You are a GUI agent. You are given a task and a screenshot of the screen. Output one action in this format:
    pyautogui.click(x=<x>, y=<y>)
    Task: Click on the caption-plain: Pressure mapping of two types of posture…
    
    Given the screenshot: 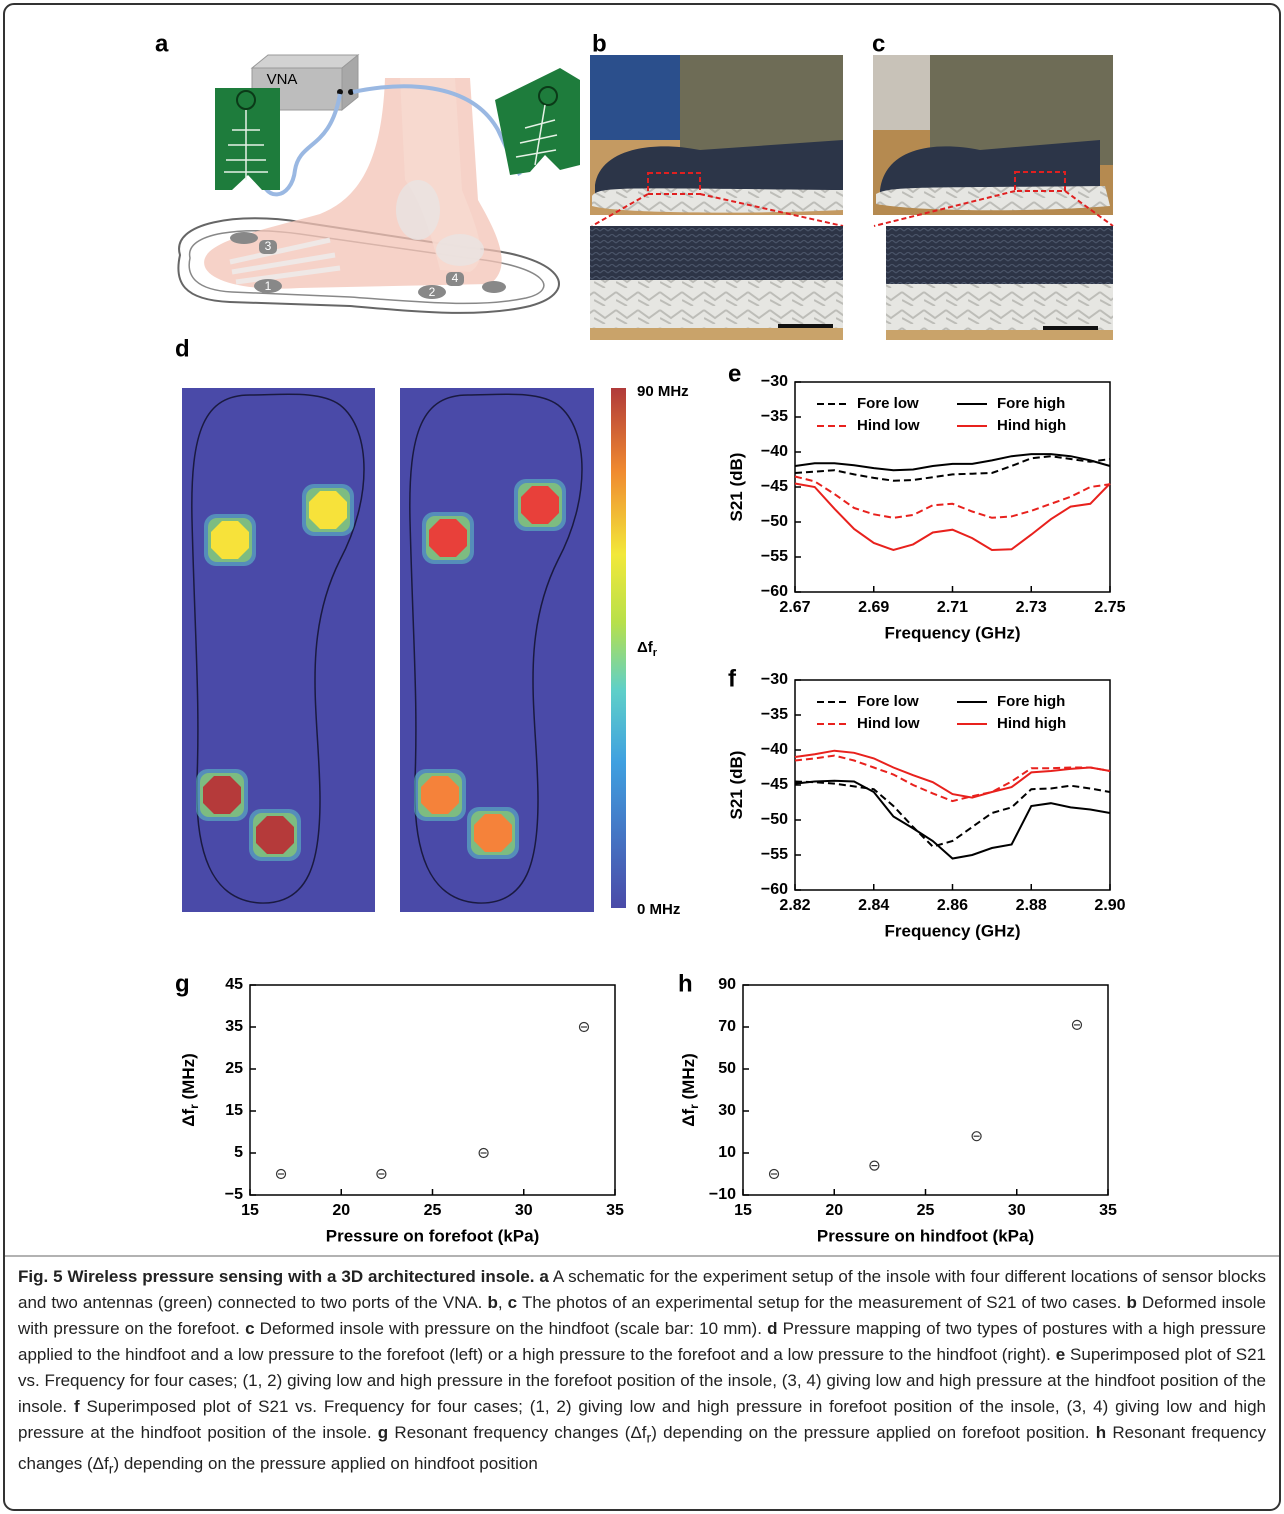 What is the action you would take?
    pyautogui.click(x=642, y=1341)
    